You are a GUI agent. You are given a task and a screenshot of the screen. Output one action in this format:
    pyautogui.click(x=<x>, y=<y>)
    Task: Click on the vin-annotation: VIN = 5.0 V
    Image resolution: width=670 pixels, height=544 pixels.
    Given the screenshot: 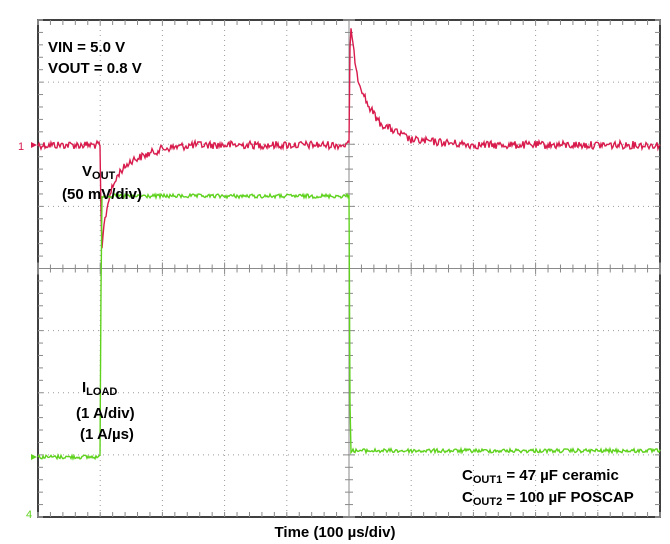 What is the action you would take?
    pyautogui.click(x=87, y=47)
    